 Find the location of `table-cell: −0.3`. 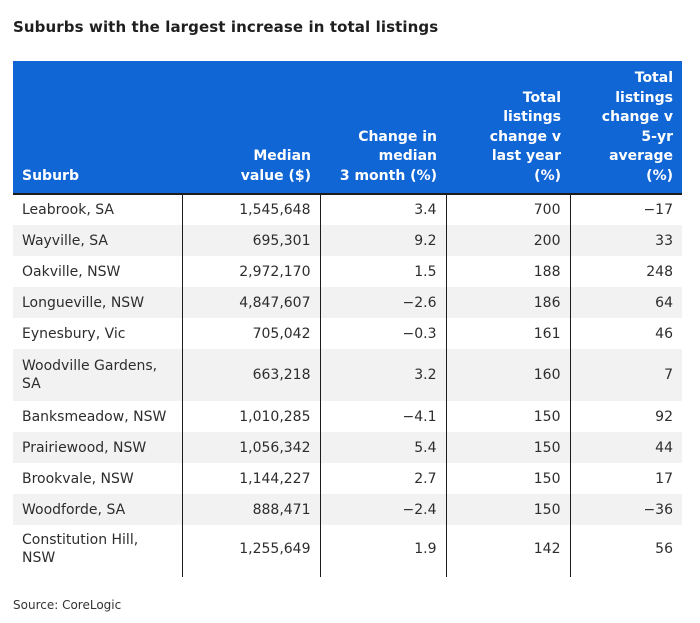

table-cell: −0.3 is located at coordinates (382, 333).